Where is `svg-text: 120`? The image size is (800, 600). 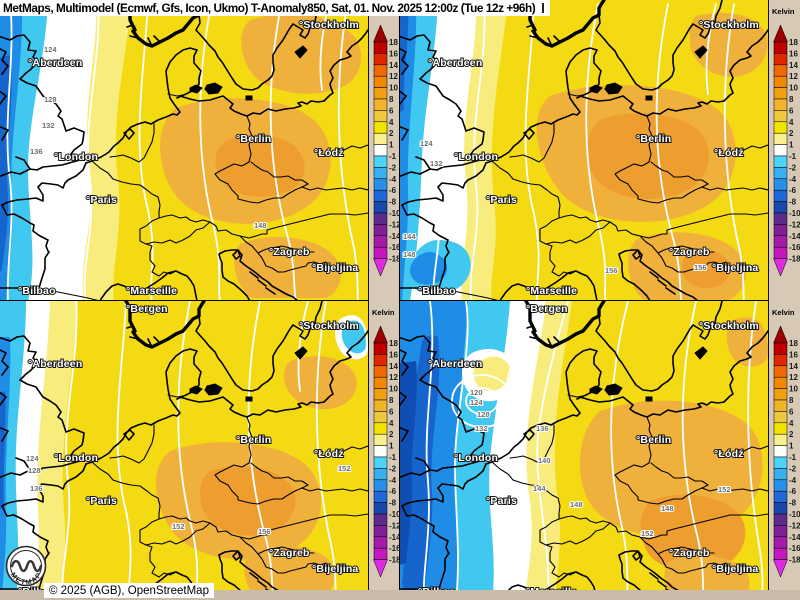
svg-text: 120 is located at coordinates (476, 392).